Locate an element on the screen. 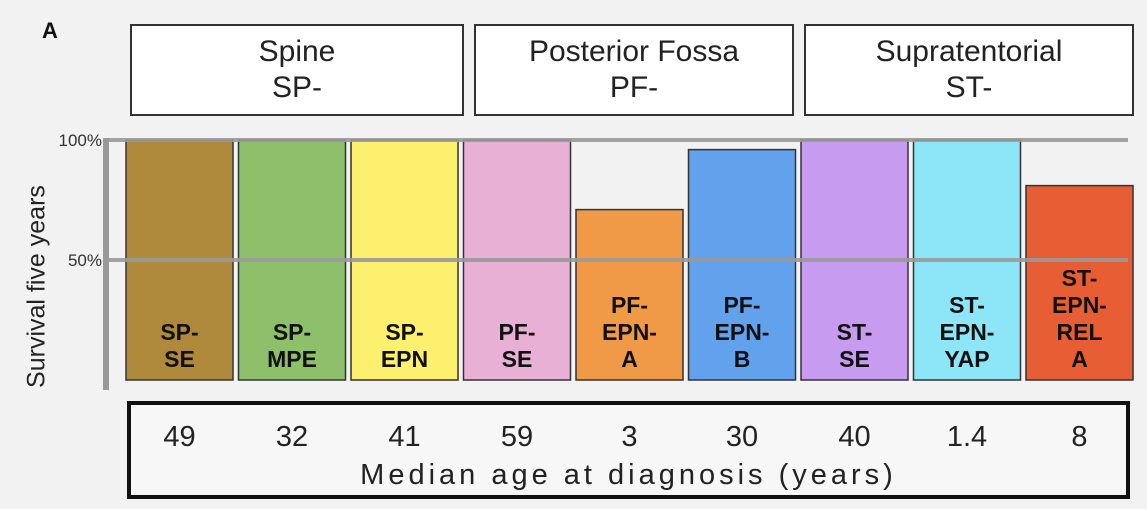 This screenshot has width=1147, height=509. bar-label-1: SP-MPE is located at coordinates (292, 345).